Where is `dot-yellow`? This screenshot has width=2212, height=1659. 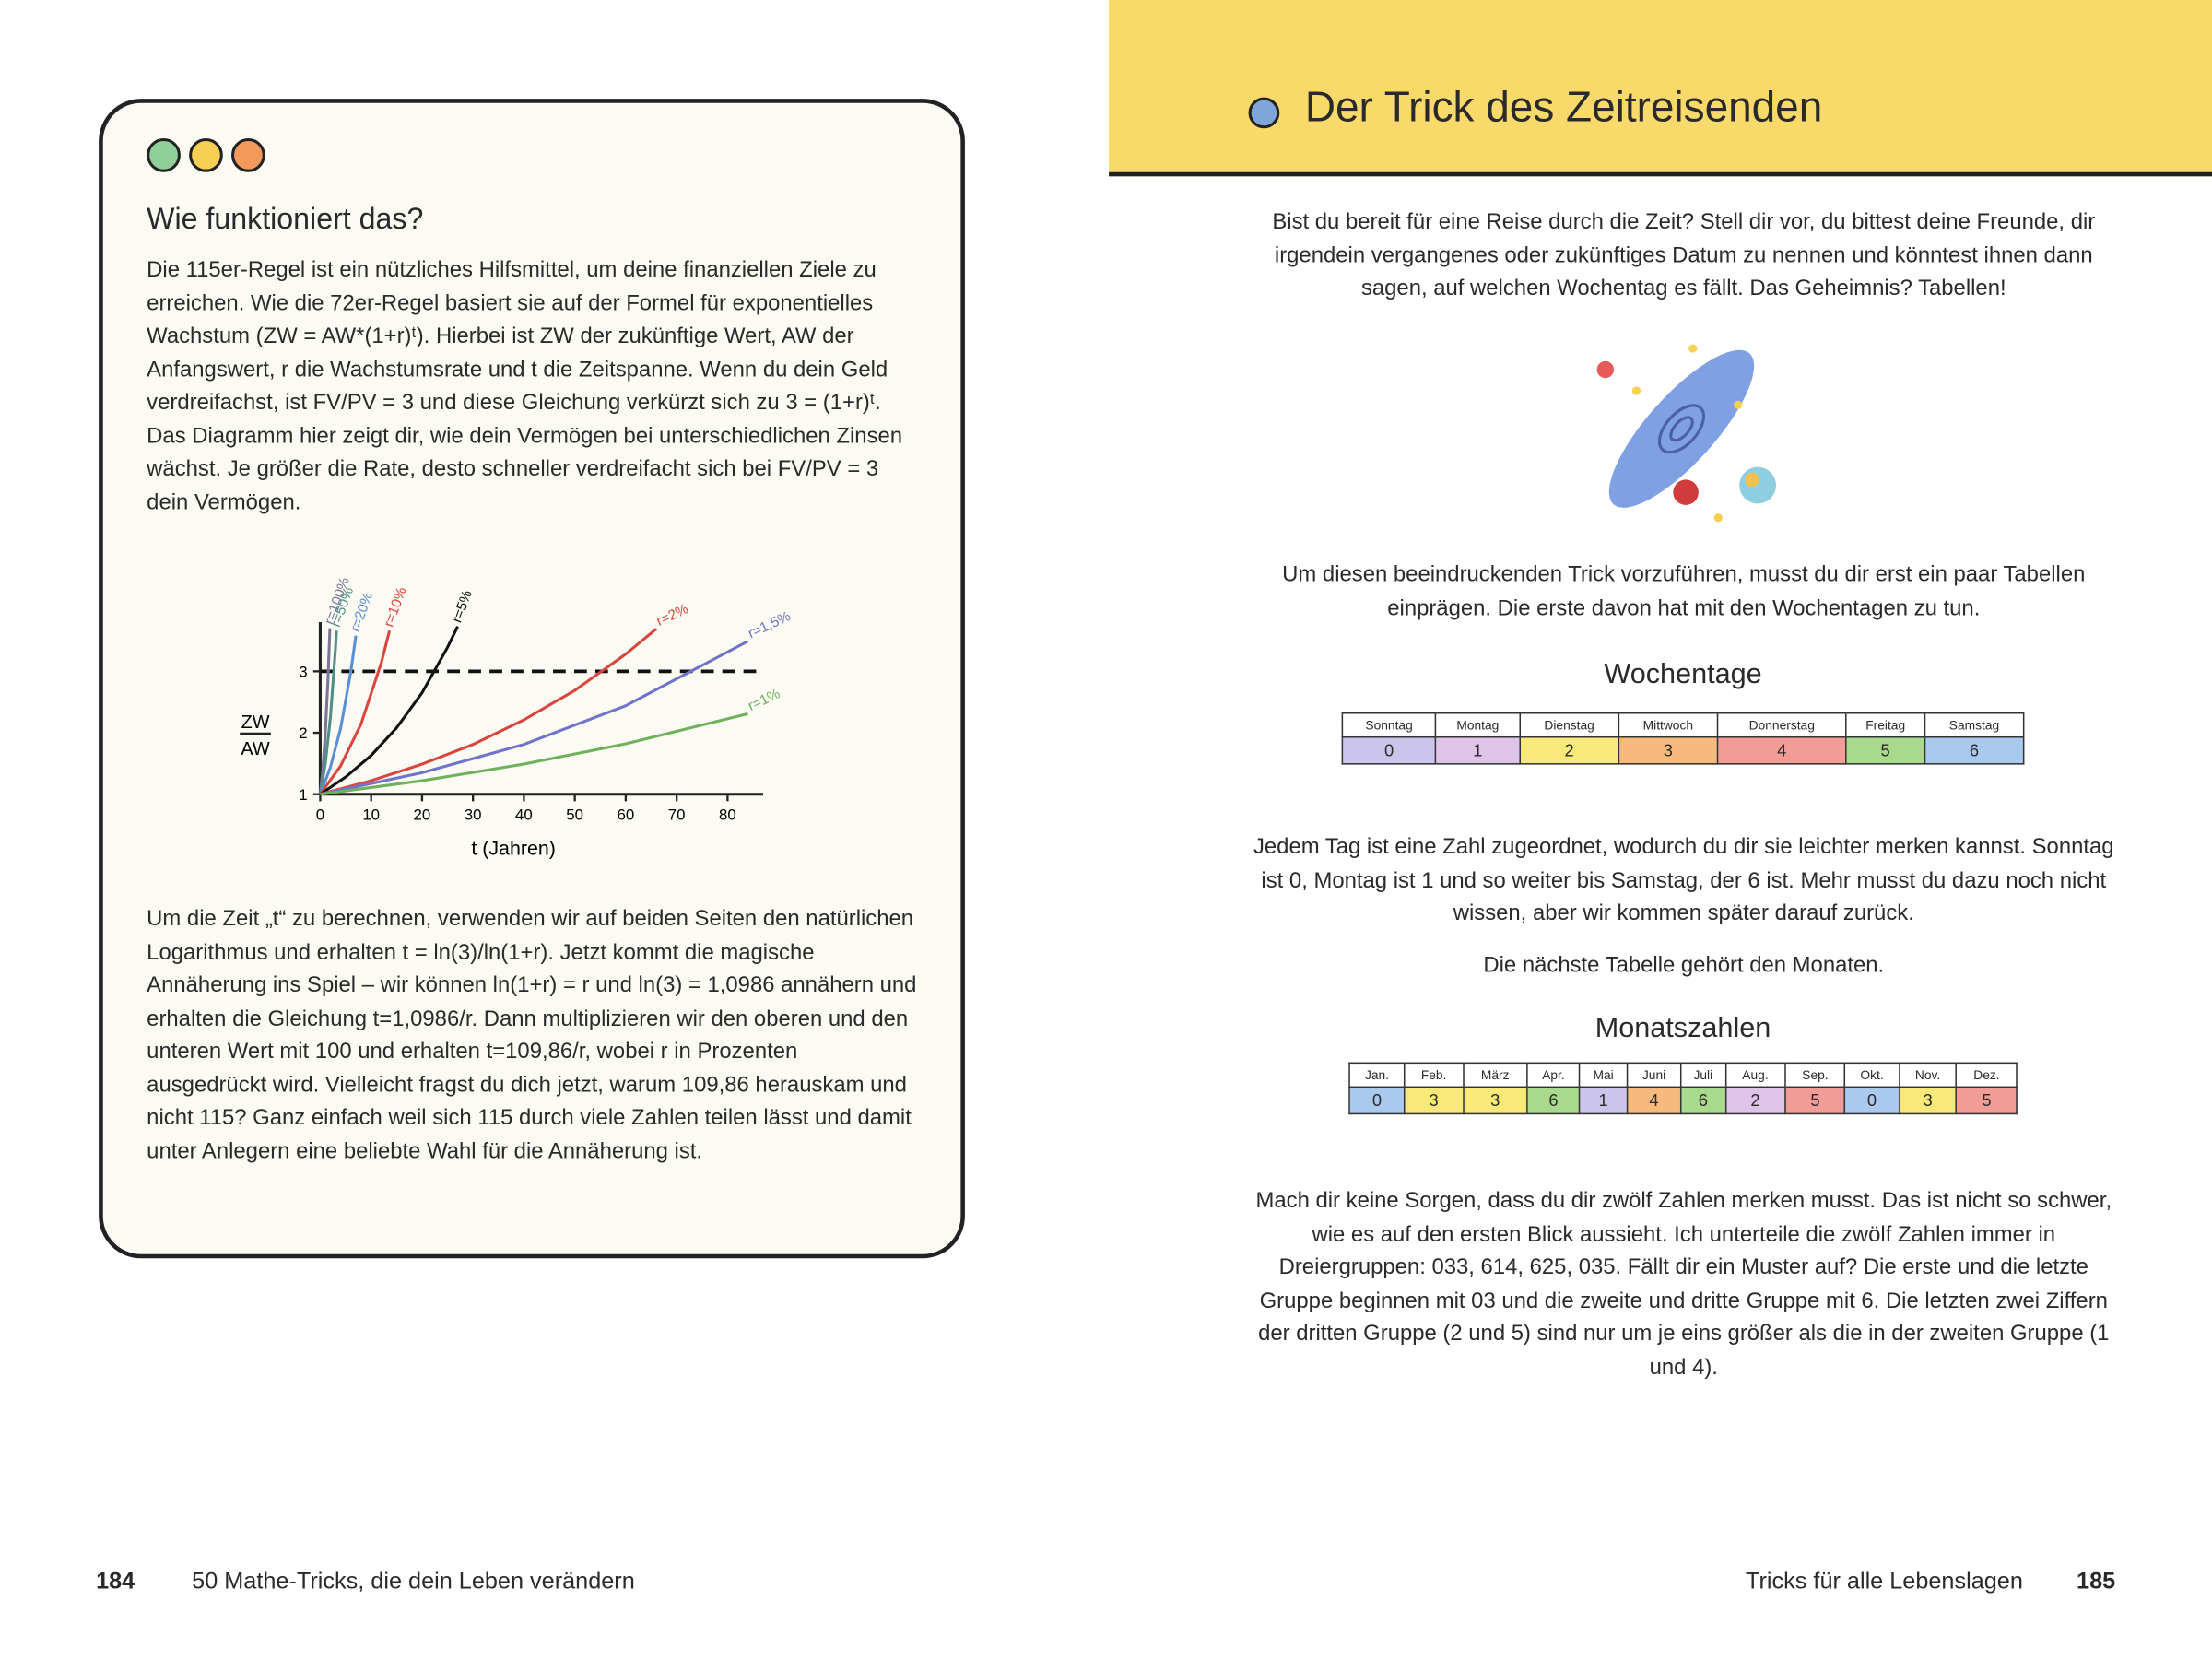
dot-yellow is located at coordinates (206, 154).